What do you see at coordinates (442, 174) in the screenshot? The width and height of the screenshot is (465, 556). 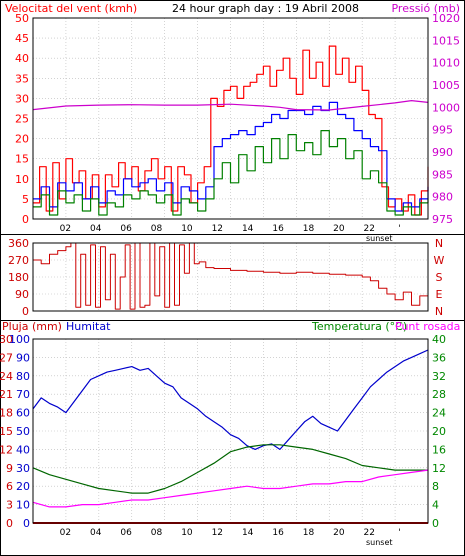 I see `pressure-tick-label: 985` at bounding box center [442, 174].